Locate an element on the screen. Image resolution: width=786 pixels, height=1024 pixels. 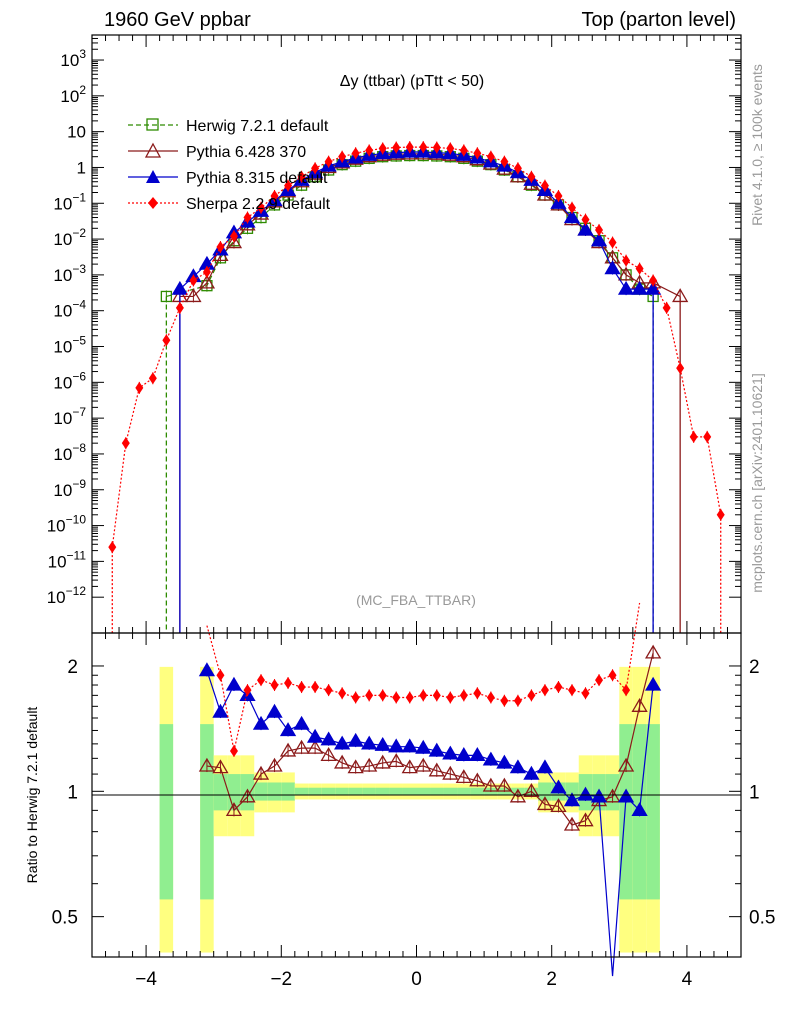
header-right: Top (parton level) is located at coordinates (658, 20).